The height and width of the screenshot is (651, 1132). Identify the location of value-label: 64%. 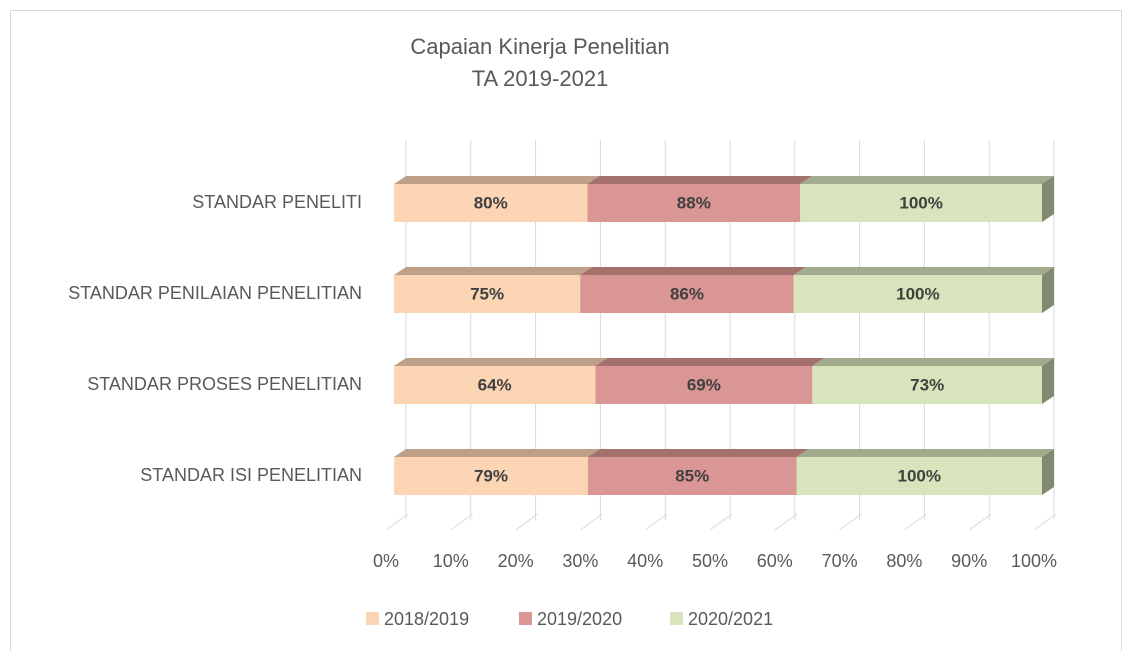
(495, 384).